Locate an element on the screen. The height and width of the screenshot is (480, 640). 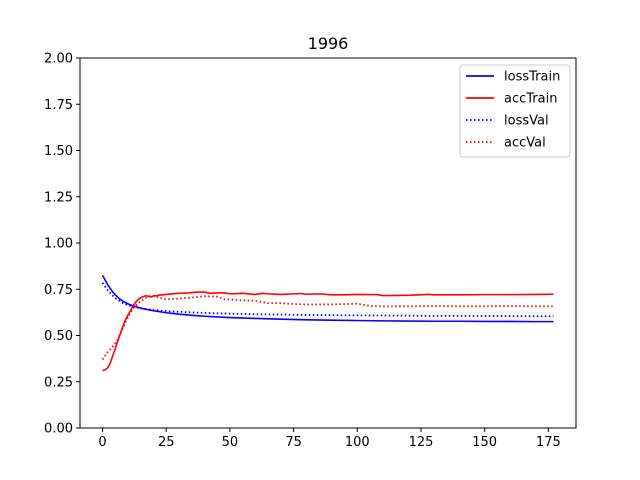
x-axis: 0 25 50 75 100 125 150 175 is located at coordinates (329, 439).